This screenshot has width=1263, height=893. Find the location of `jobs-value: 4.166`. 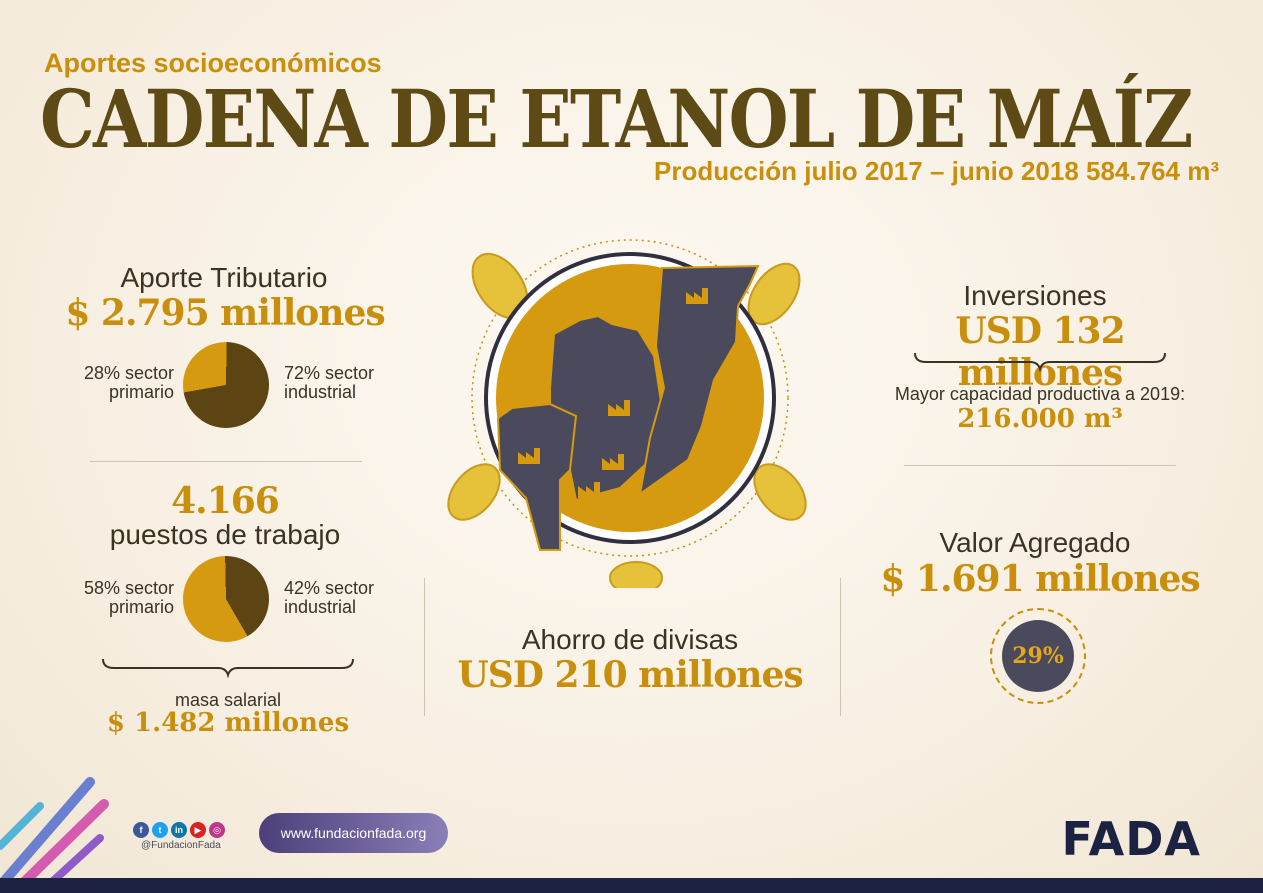

jobs-value: 4.166 is located at coordinates (225, 501).